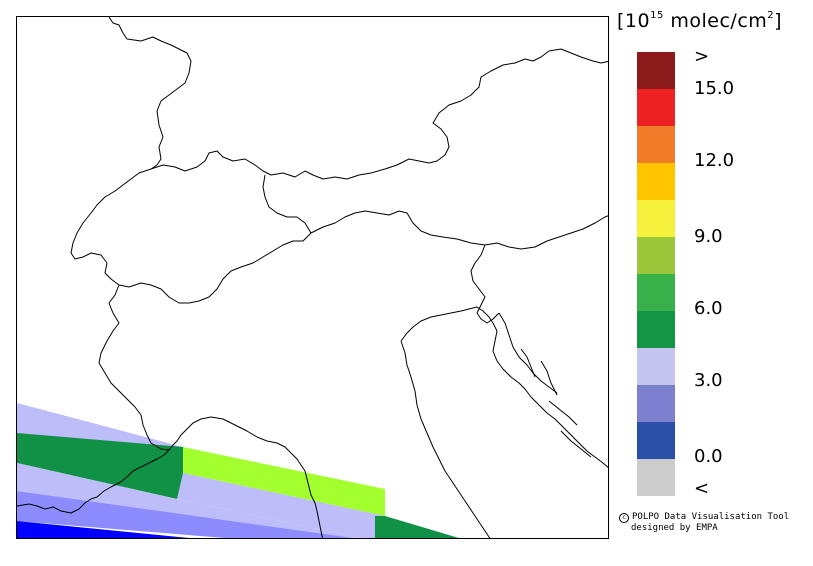 This screenshot has height=566, width=813. Describe the element at coordinates (150, 93) in the screenshot. I see `border-north` at that location.